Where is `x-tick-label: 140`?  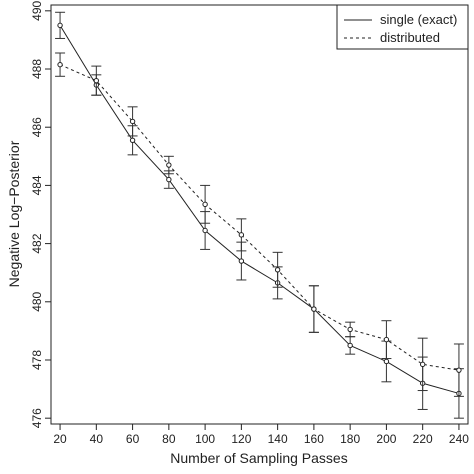 x-tick-label: 140 is located at coordinates (278, 439).